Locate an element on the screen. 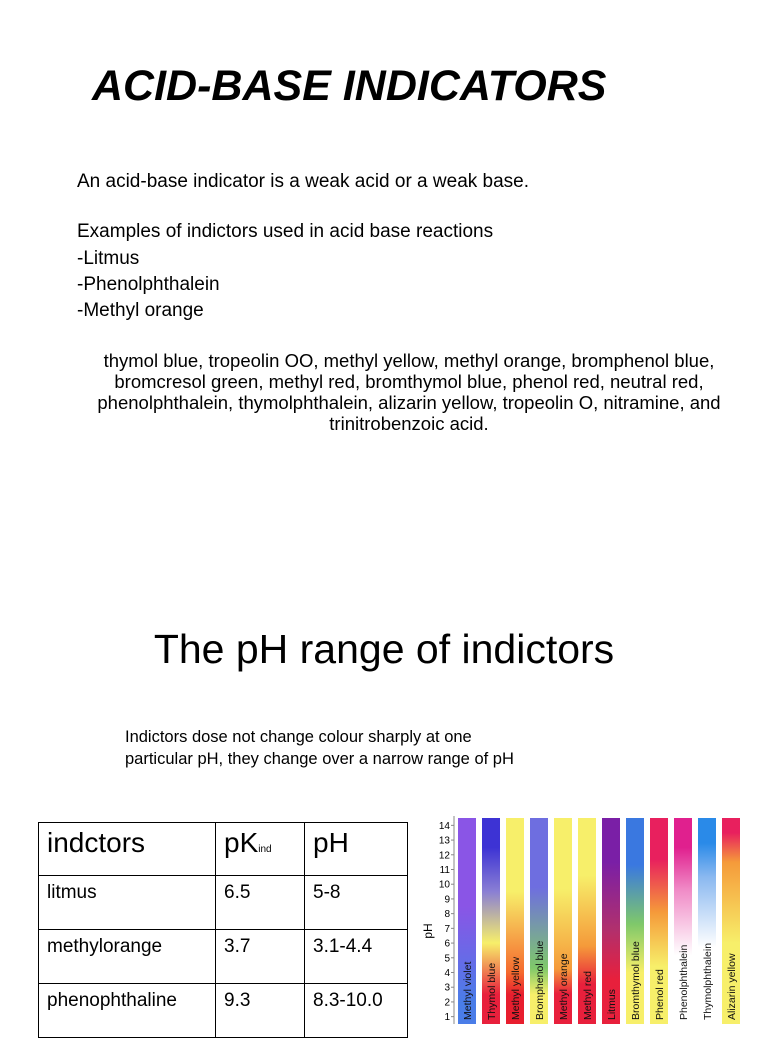 The height and width of the screenshot is (1038, 768). table-row: litmus 6.5 5-8 is located at coordinates (223, 902).